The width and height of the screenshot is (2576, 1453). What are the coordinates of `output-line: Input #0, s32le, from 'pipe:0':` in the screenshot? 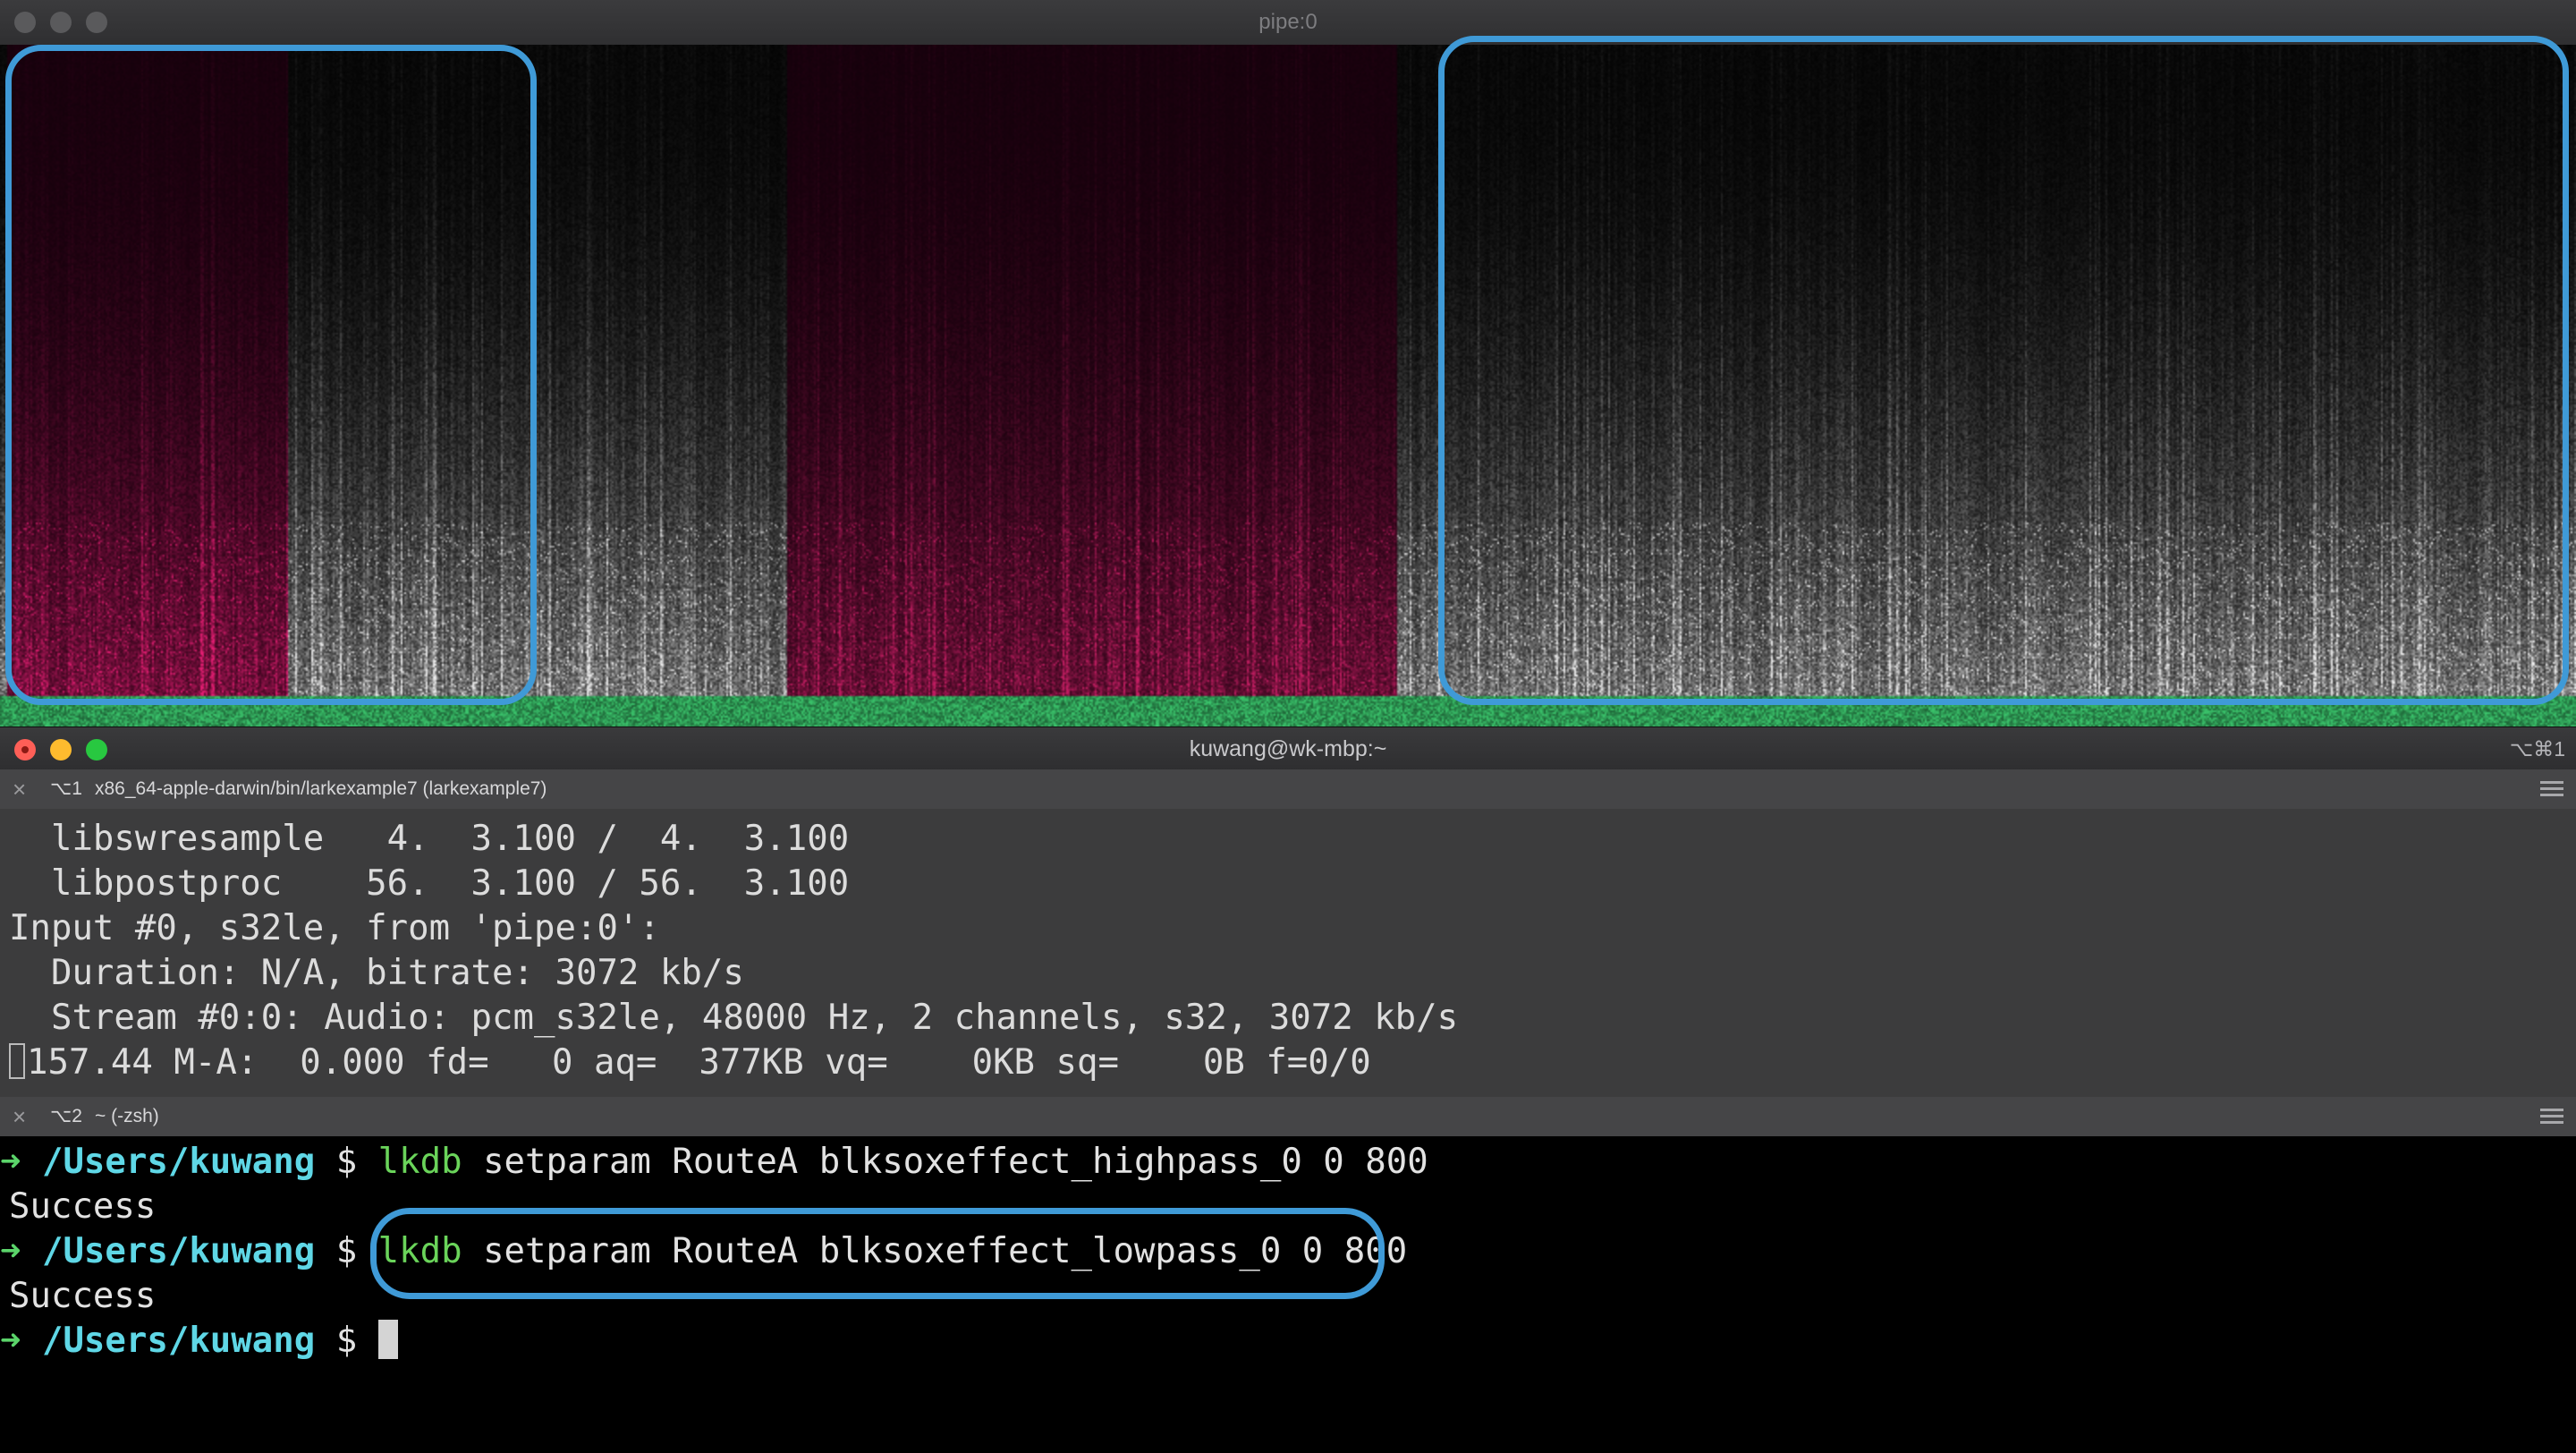 It's located at (334, 928).